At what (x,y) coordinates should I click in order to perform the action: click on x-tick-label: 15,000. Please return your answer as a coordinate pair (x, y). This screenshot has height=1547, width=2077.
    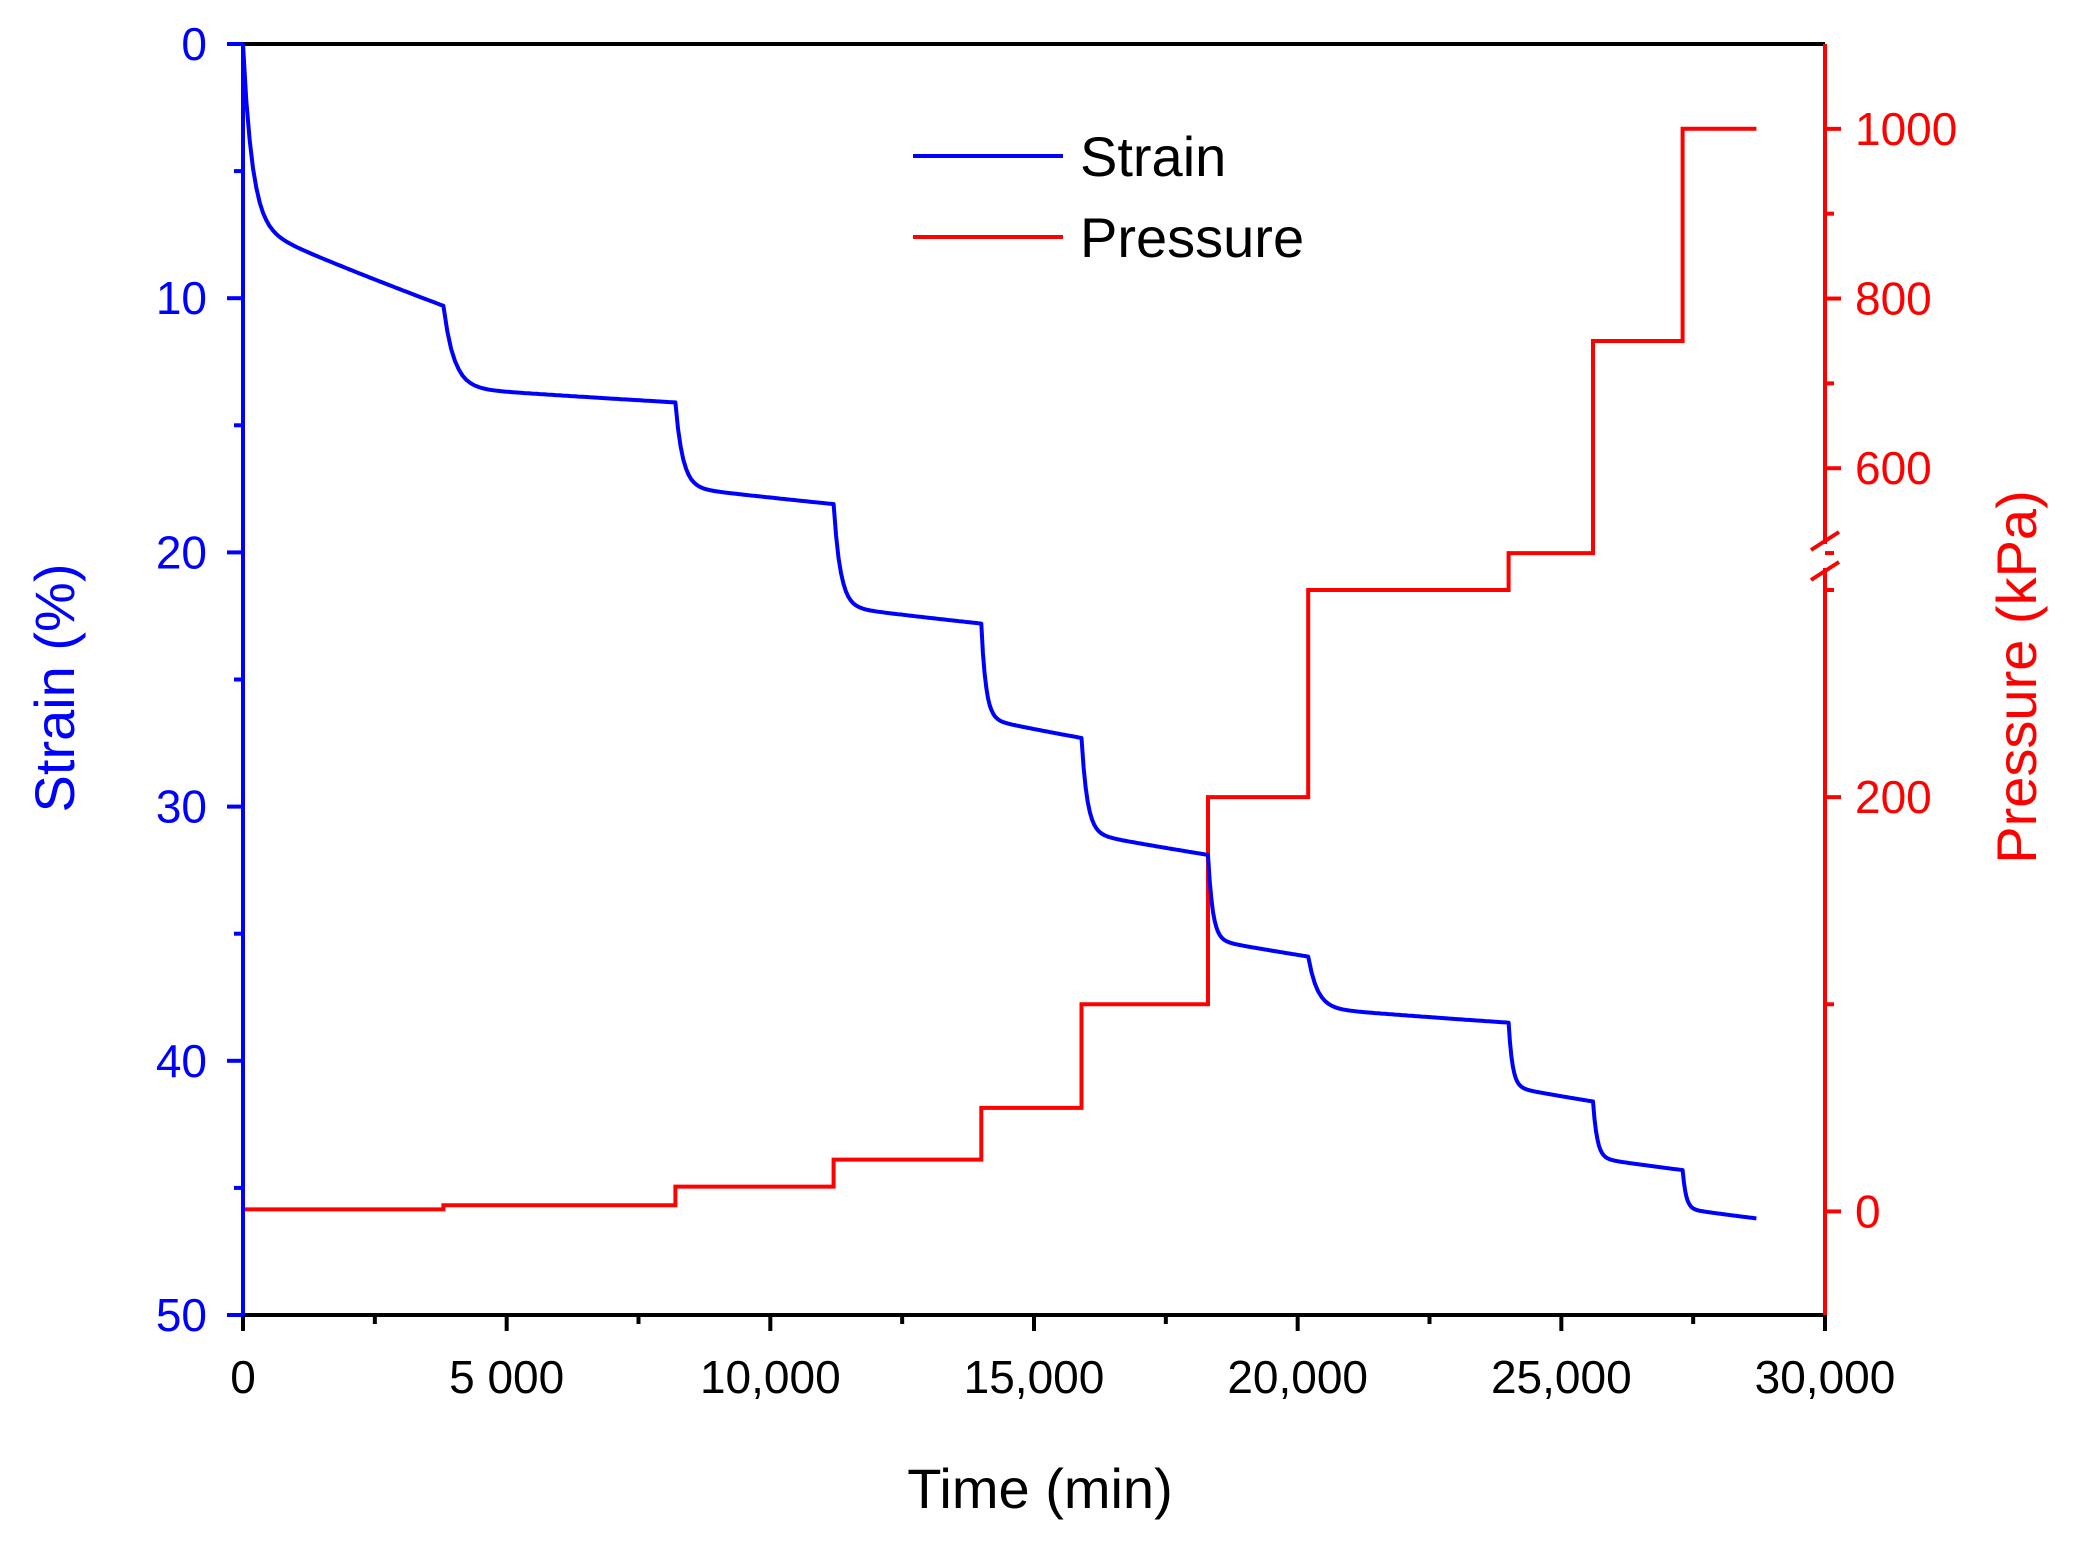
    Looking at the image, I should click on (1034, 1377).